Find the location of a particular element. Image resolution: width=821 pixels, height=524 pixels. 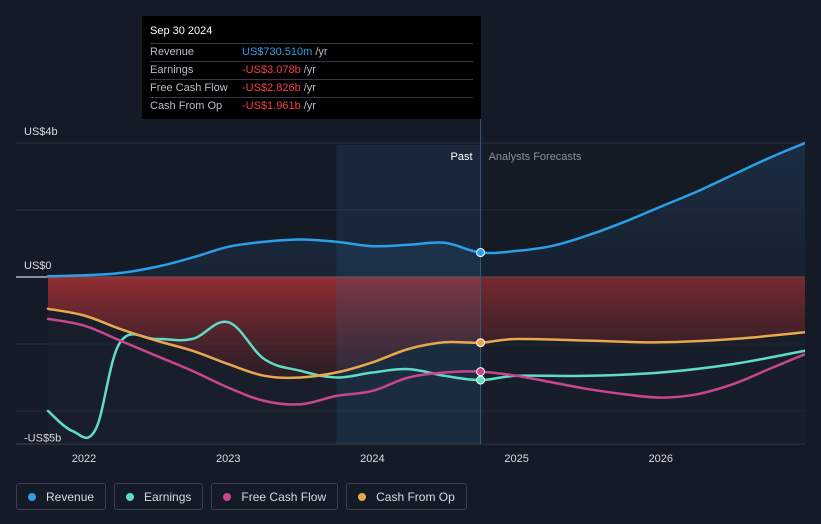

x-tick-label: 2023 is located at coordinates (228, 459).